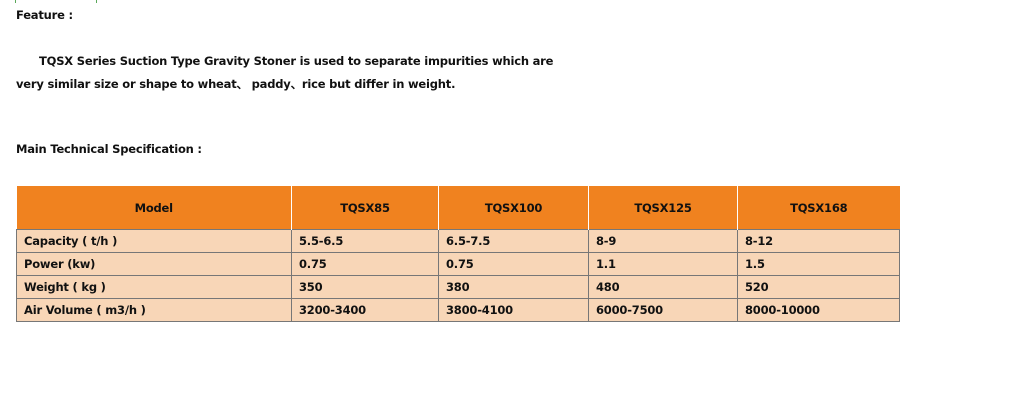  Describe the element at coordinates (154, 287) in the screenshot. I see `row-label: Weight ( kg )` at that location.